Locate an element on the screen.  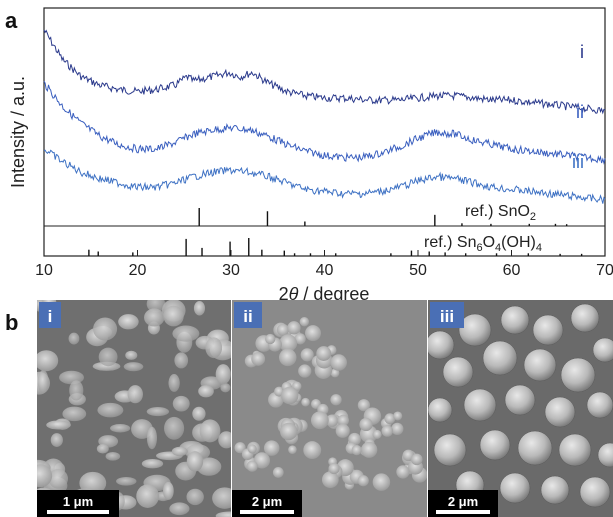
svg-text: ii is located at coordinates (247, 316).